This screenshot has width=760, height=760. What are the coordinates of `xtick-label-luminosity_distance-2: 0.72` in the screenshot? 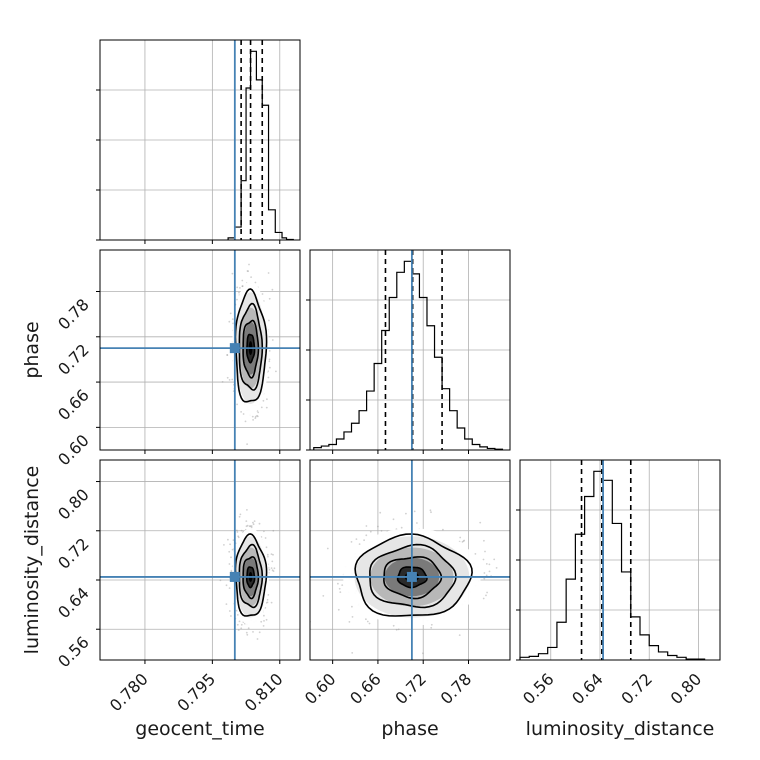 It's located at (636, 688).